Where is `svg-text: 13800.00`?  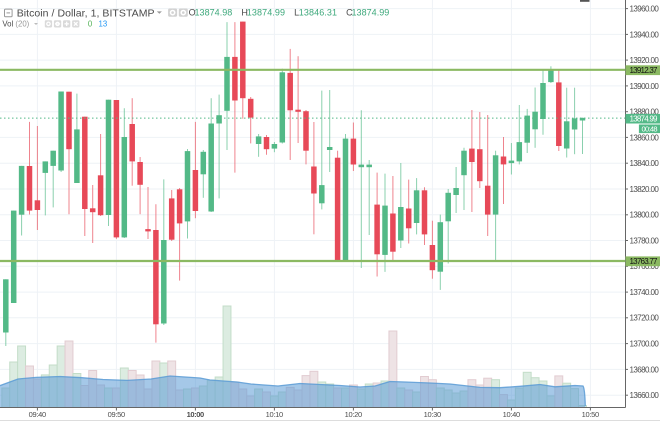 svg-text: 13800.00 is located at coordinates (645, 215).